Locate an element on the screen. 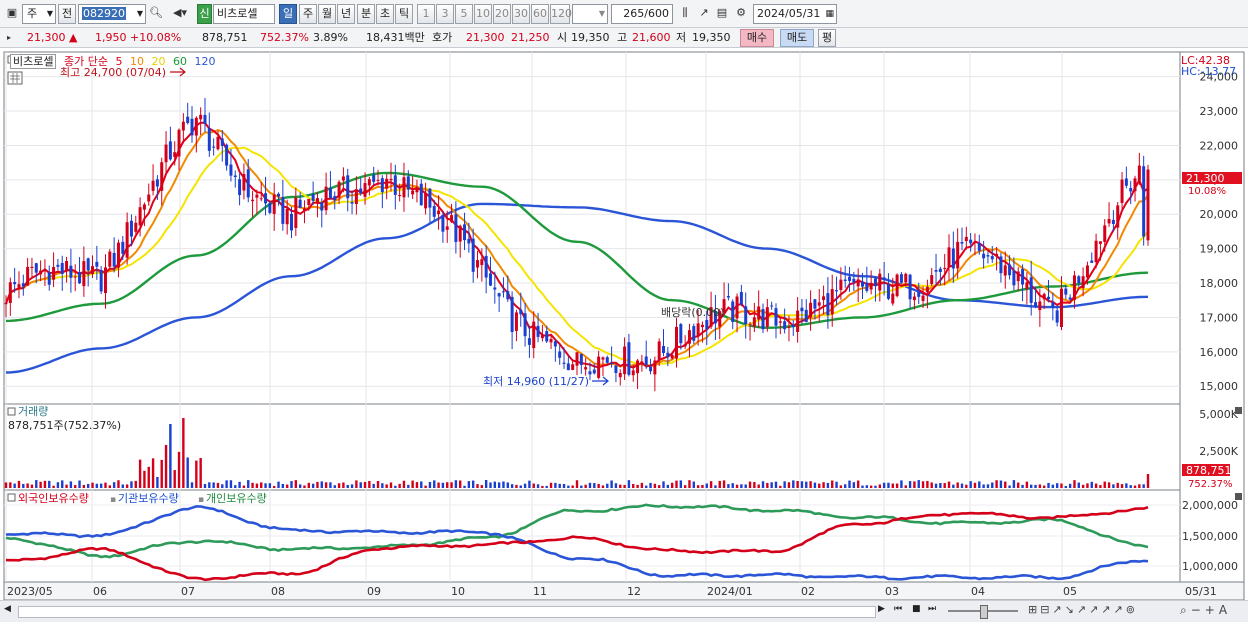 Image resolution: width=1248 pixels, height=622 pixels. zoom-slider-thumb is located at coordinates (984, 612).